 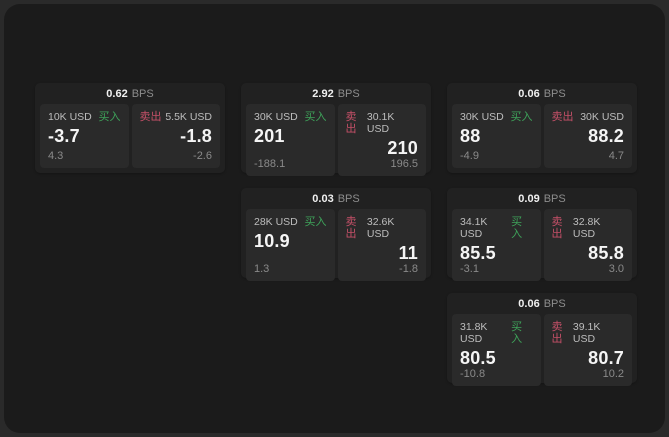 I want to click on sell-price: 210, so click(x=402, y=148).